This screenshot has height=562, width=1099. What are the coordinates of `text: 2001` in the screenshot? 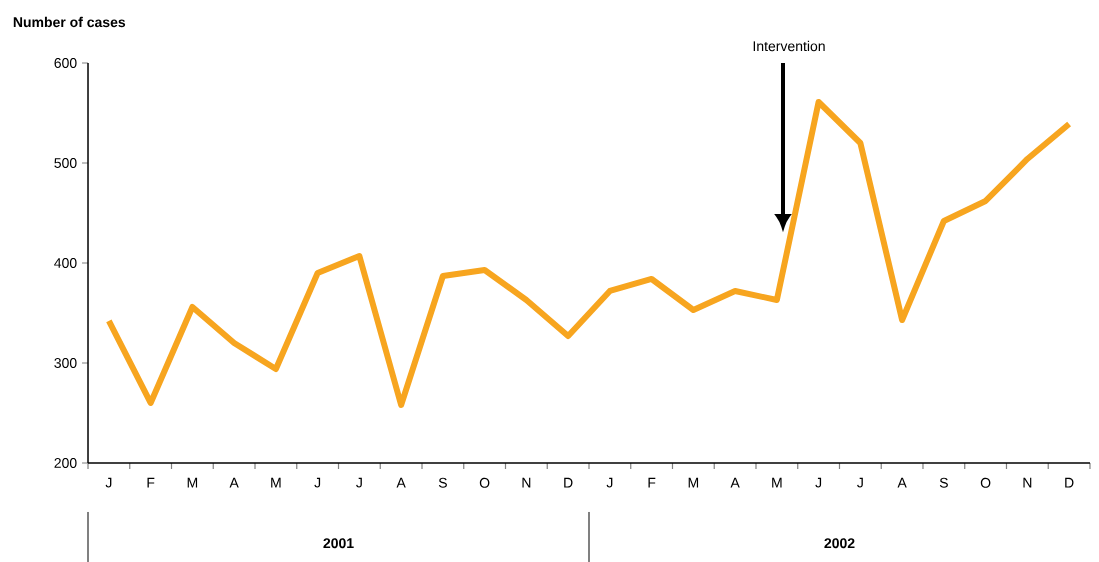 It's located at (338, 543).